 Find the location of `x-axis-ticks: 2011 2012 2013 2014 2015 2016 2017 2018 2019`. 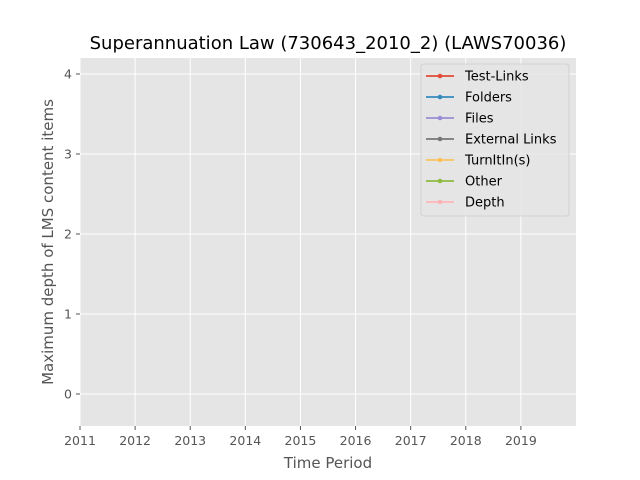

x-axis-ticks: 2011 2012 2013 2014 2015 2016 2017 2018 2019 is located at coordinates (300, 437).